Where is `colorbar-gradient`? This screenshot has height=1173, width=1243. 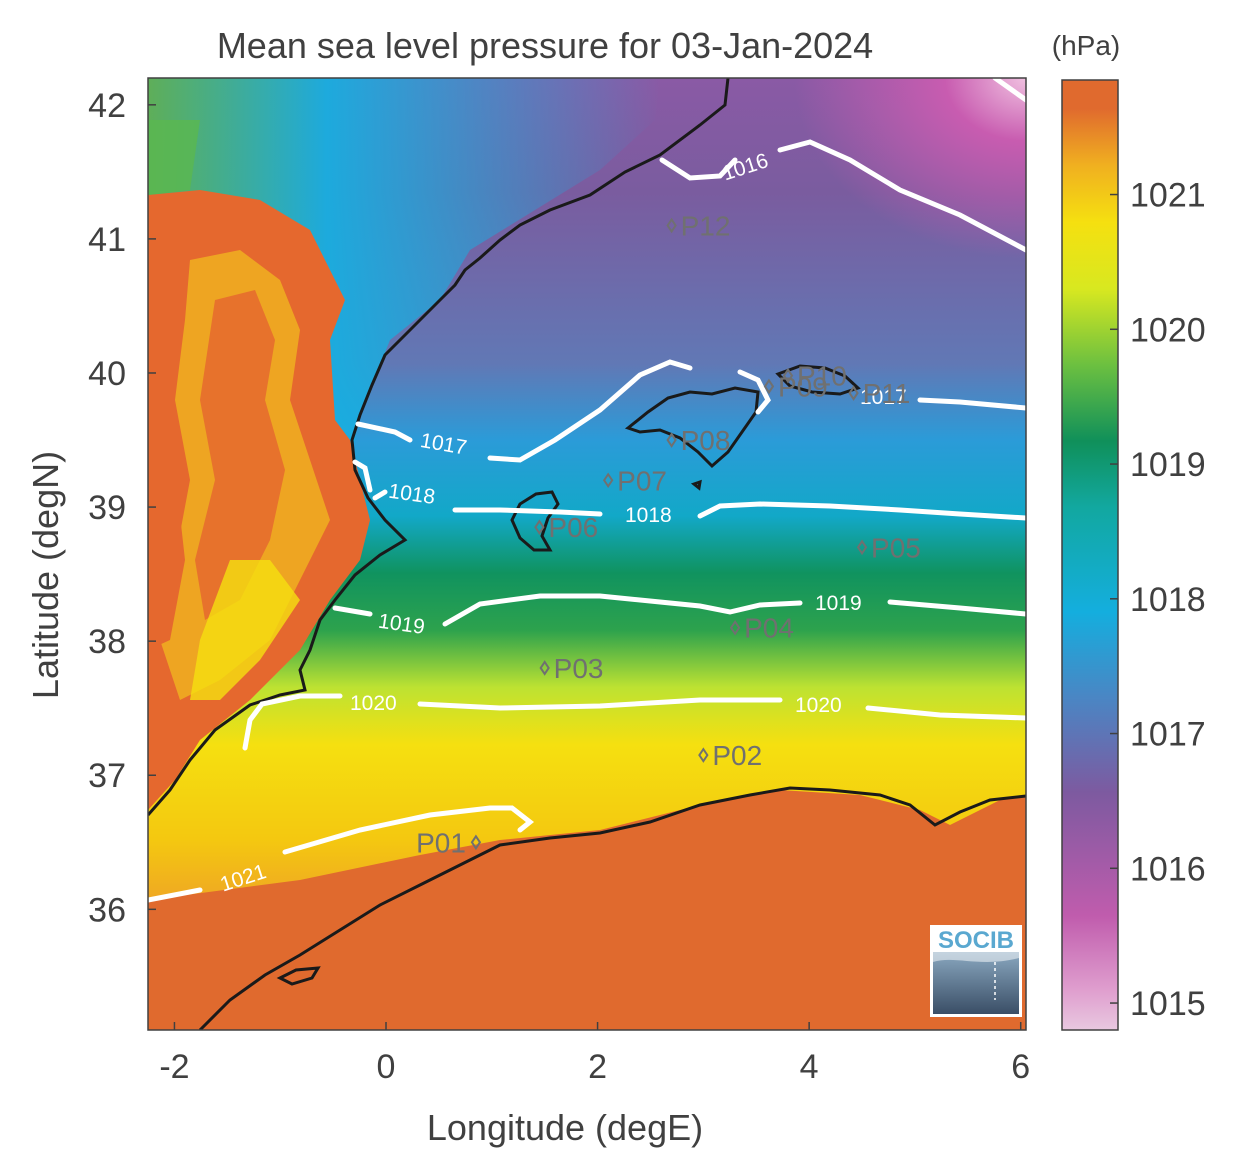
colorbar-gradient is located at coordinates (1090, 555).